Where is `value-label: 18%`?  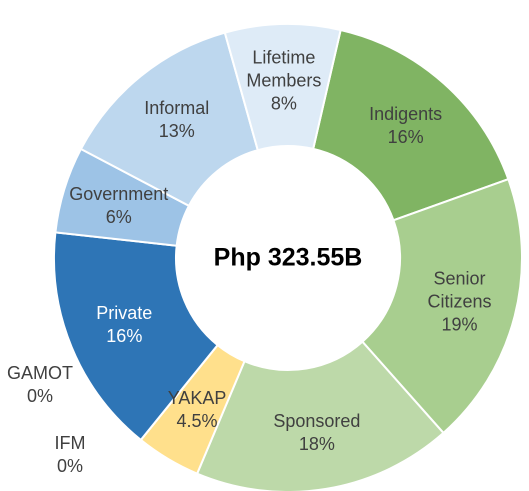 value-label: 18% is located at coordinates (316, 443).